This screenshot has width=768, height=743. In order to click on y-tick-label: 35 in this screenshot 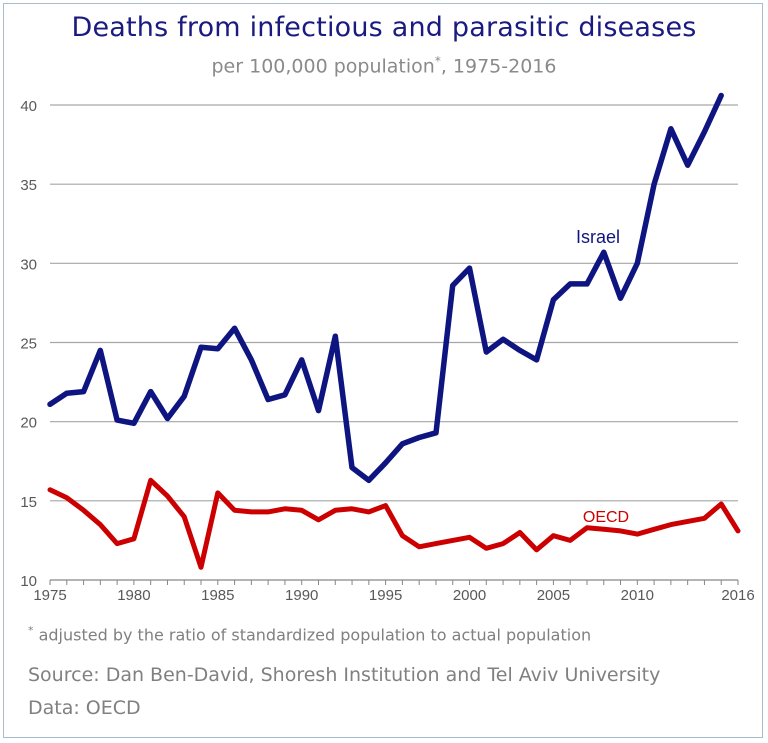, I will do `click(28, 185)`.